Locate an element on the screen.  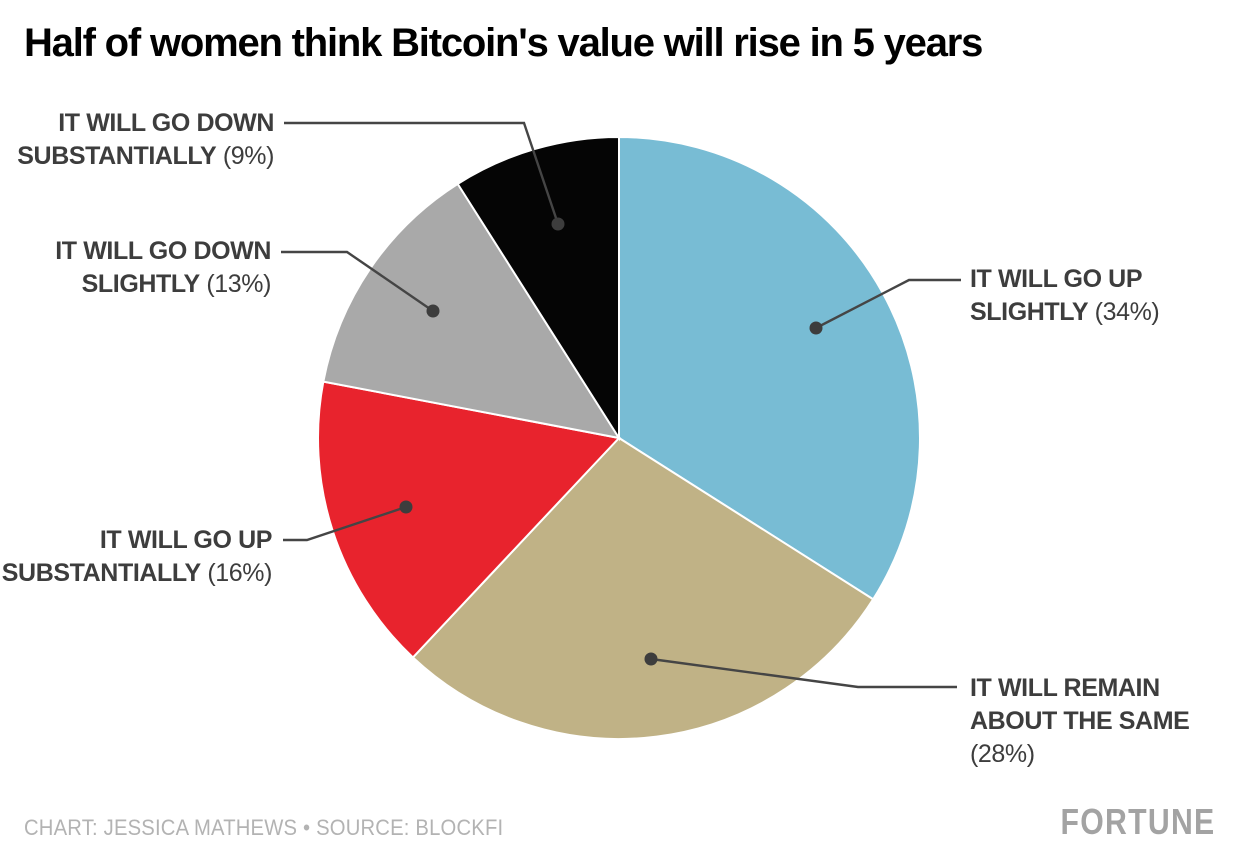
fortune-logo: FORTUNE is located at coordinates (1137, 821).